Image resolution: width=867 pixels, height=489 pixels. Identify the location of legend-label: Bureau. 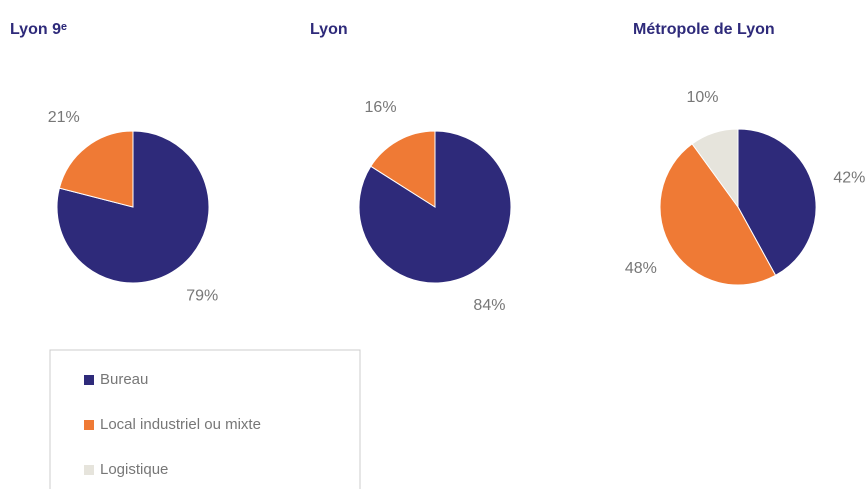
(124, 379).